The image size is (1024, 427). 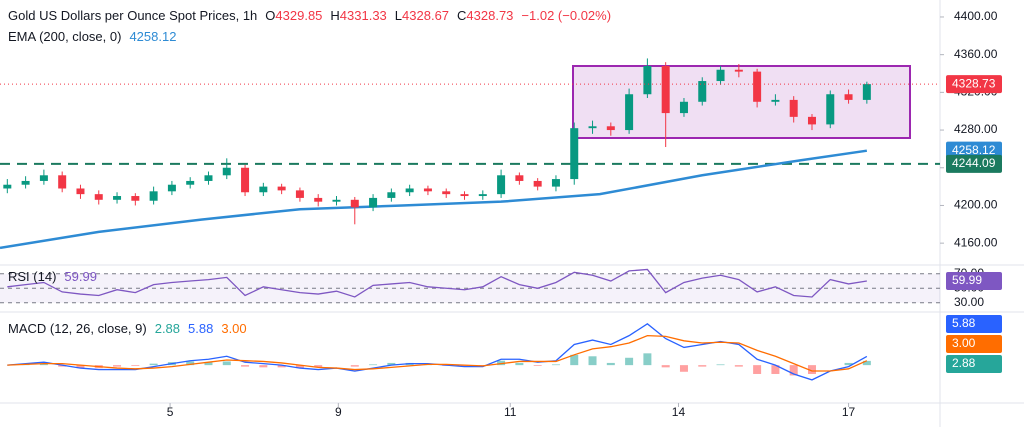 I want to click on range-box, so click(x=741, y=102).